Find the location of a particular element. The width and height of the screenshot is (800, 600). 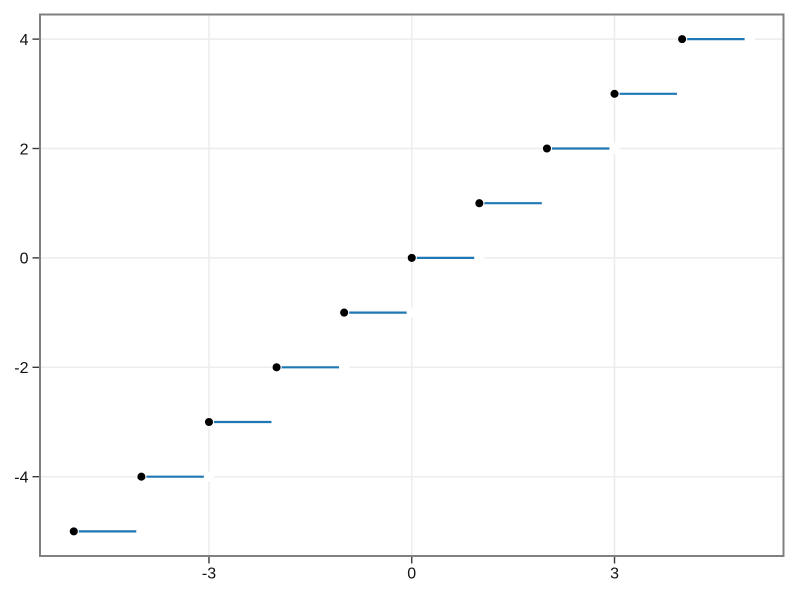

y-axis-tick-label: 0 is located at coordinates (24, 259).